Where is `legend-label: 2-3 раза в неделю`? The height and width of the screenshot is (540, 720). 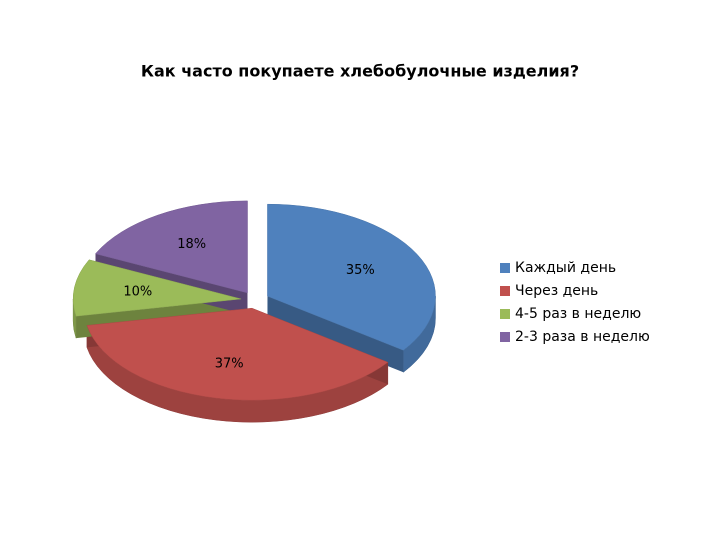 legend-label: 2-3 раза в неделю is located at coordinates (582, 337).